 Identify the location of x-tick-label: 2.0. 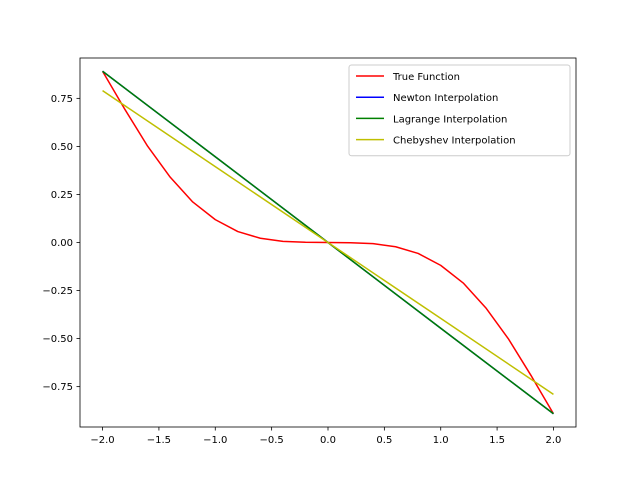
(554, 440).